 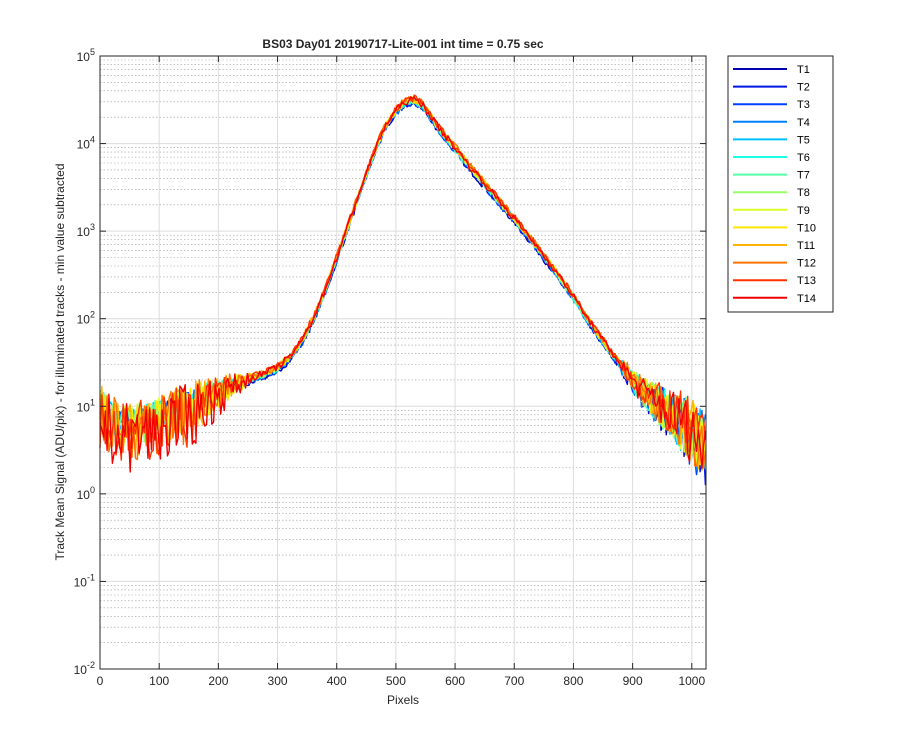 I want to click on legend-label: T10, so click(x=806, y=228).